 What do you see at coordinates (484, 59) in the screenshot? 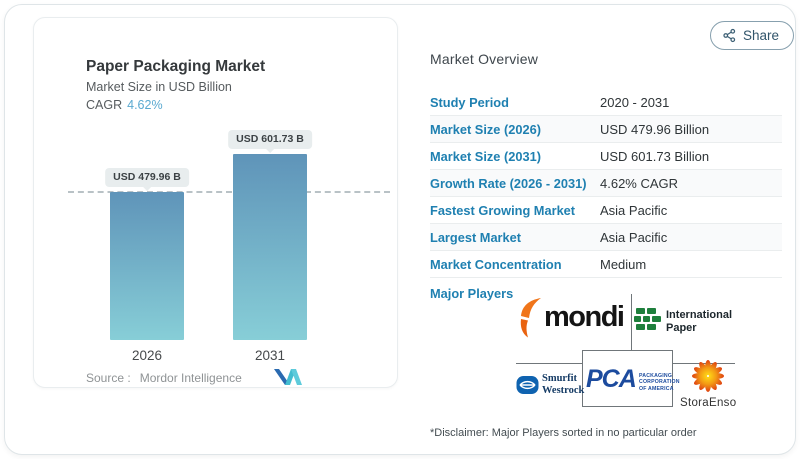
I see `overview-title: Market Overview` at bounding box center [484, 59].